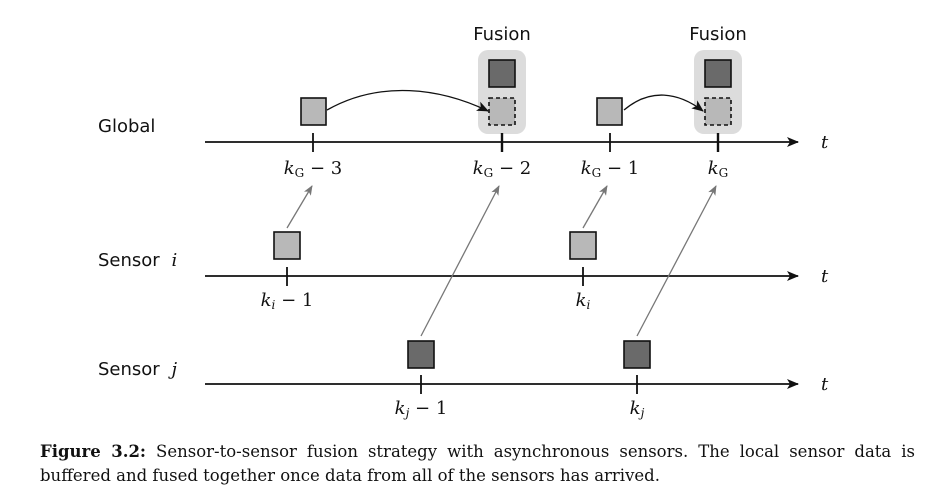 This screenshot has width=948, height=497. What do you see at coordinates (676, 261) in the screenshot?
I see `arrow-sj2-to-g4` at bounding box center [676, 261].